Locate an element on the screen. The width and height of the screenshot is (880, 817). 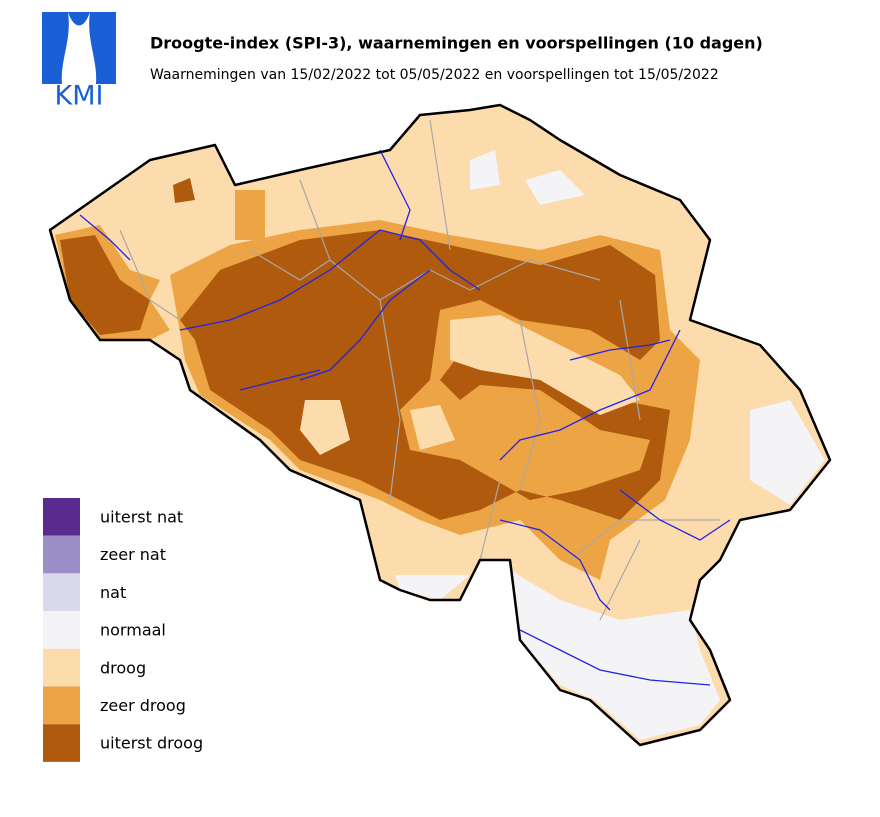
legend-label: normaal is located at coordinates (133, 630).